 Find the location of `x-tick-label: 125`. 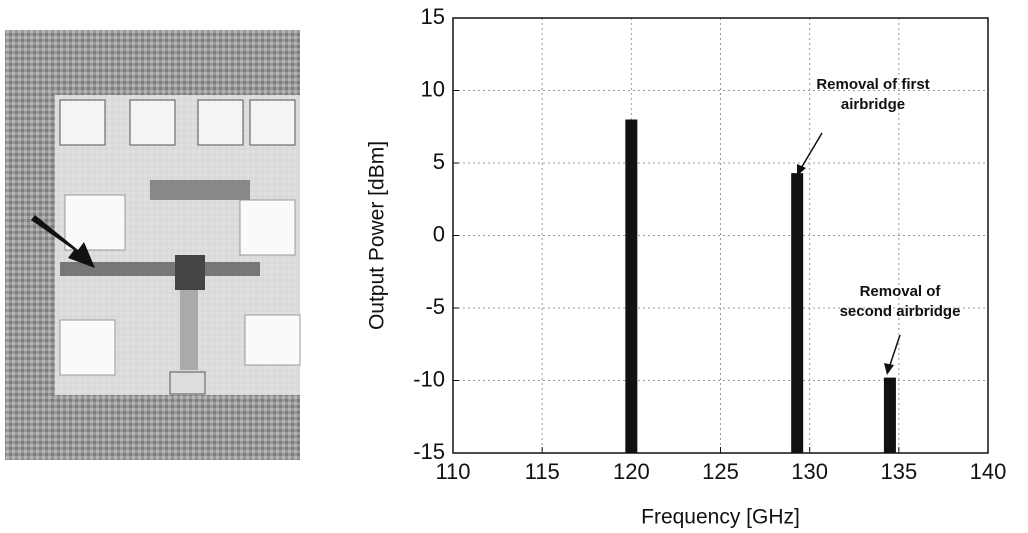

x-tick-label: 125 is located at coordinates (720, 471).